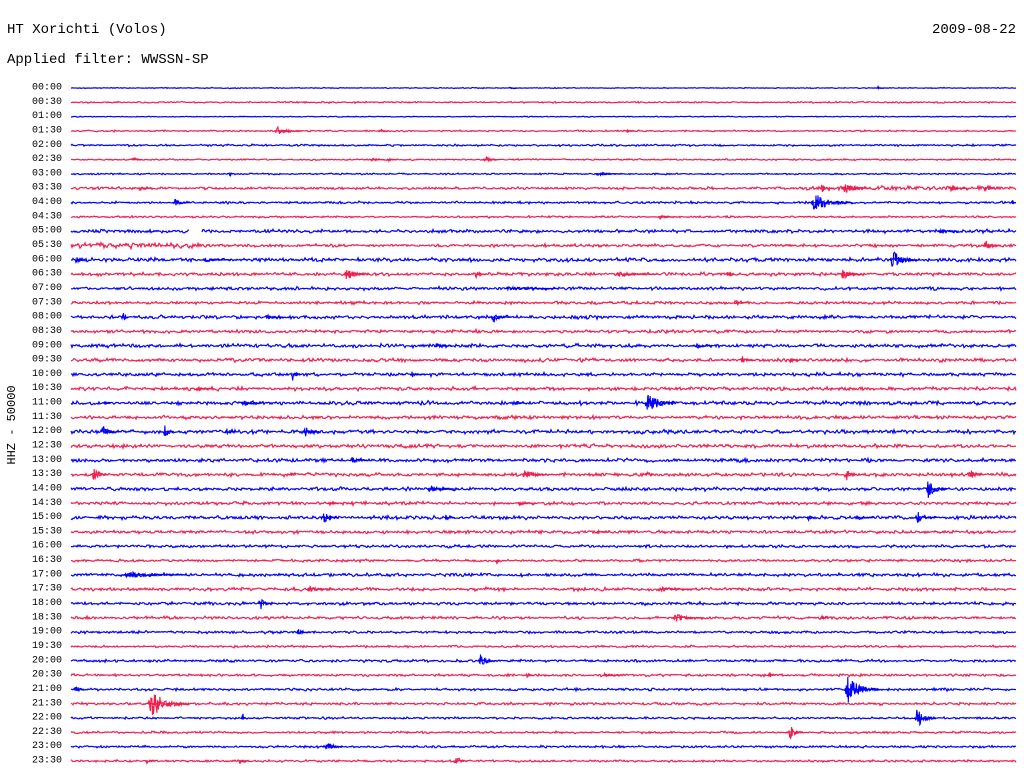  What do you see at coordinates (47, 646) in the screenshot?
I see `time-label-19-30: 19:30` at bounding box center [47, 646].